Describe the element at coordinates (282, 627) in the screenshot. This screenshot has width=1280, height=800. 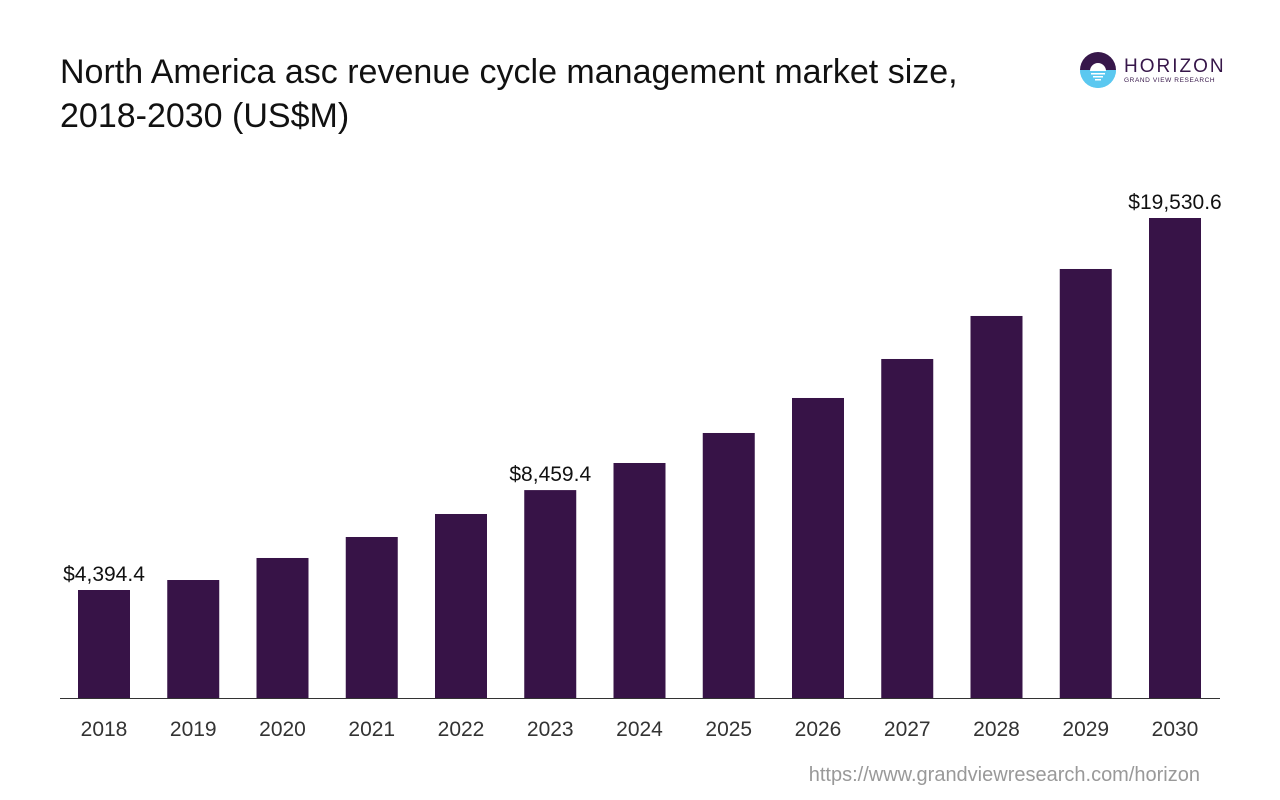
I see `bar-2020` at that location.